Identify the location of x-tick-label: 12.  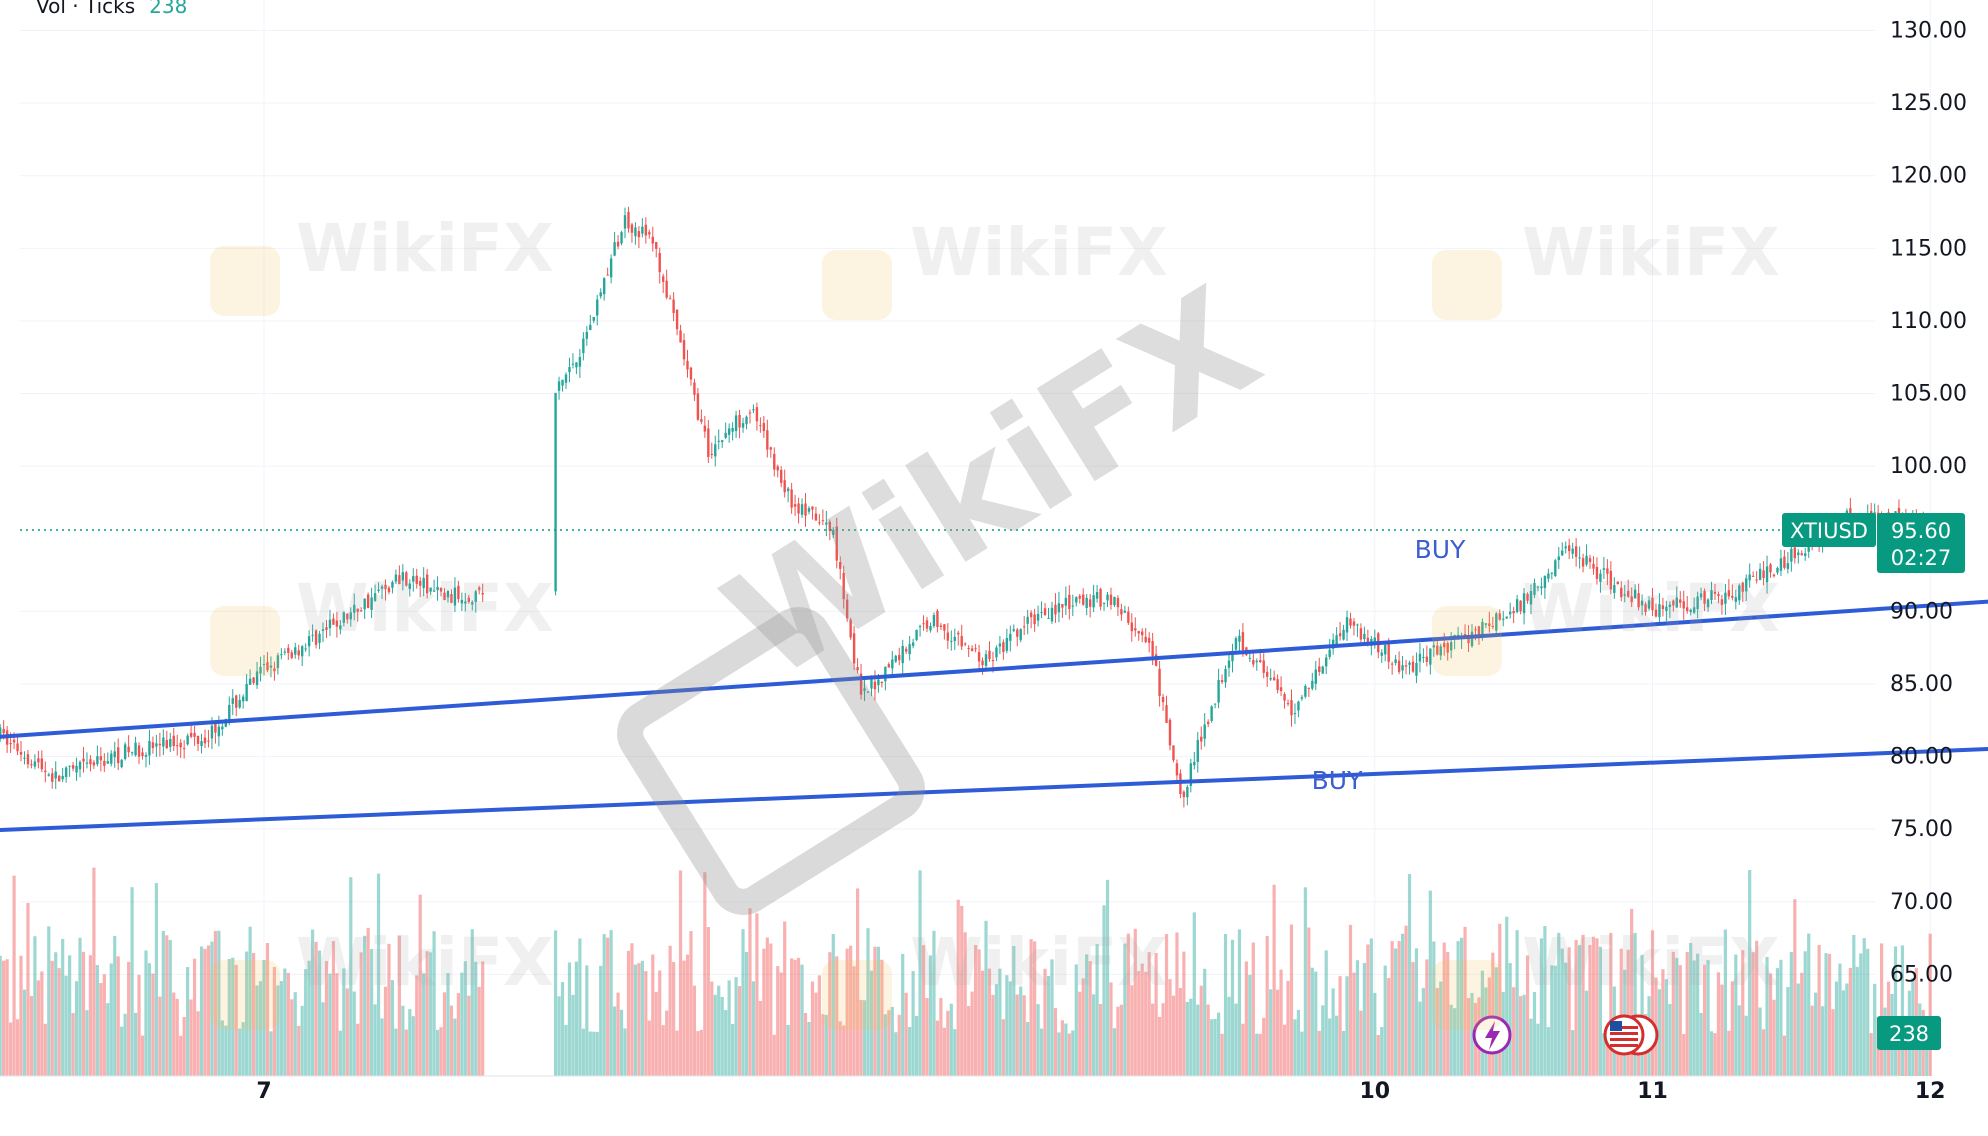
(1930, 1091).